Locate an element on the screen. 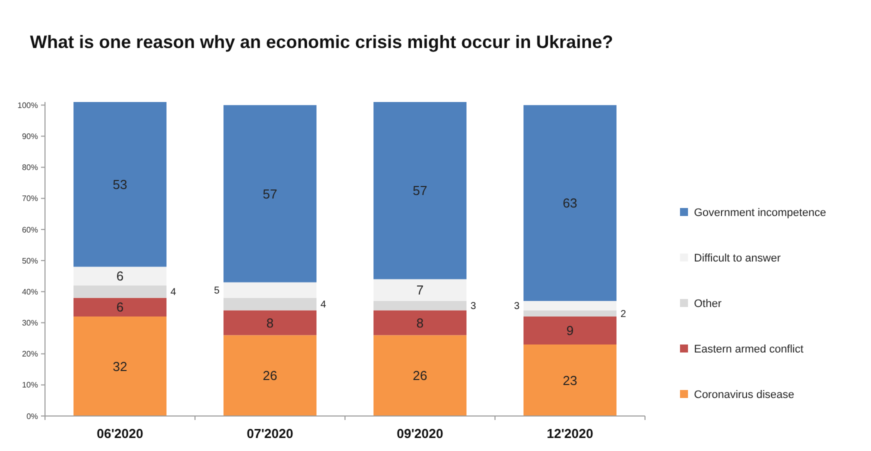  y-tick-label: 70% is located at coordinates (30, 199).